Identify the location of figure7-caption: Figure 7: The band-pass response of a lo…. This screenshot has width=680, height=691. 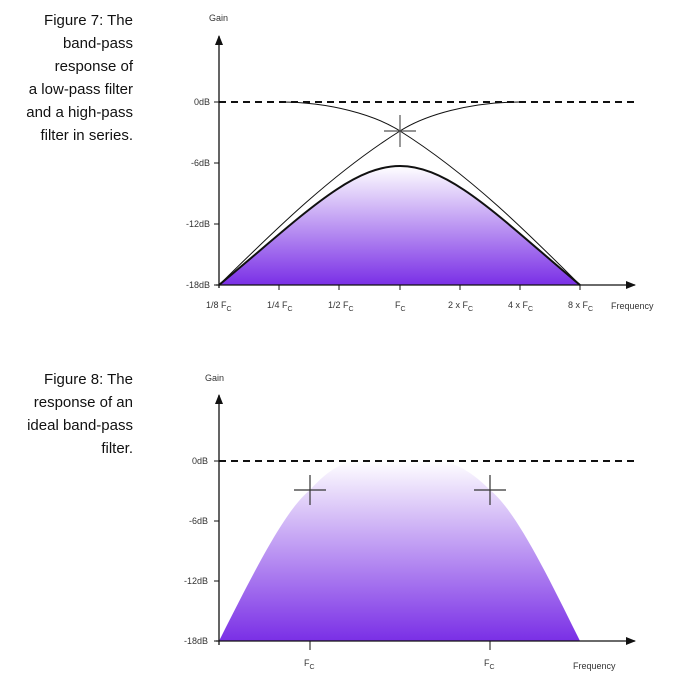
(79, 78).